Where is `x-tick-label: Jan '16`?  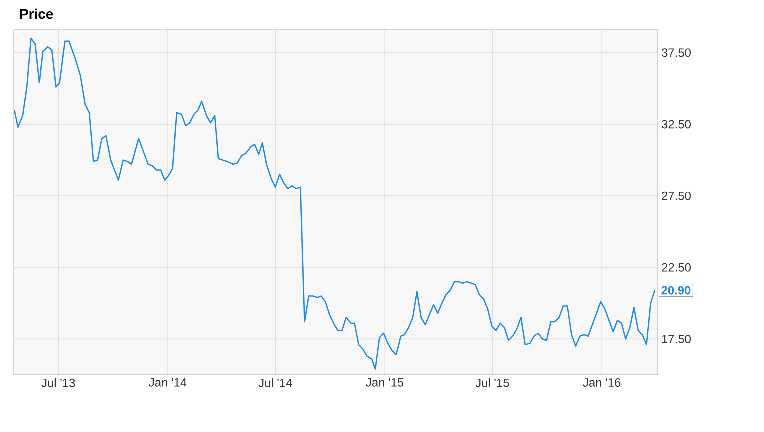 x-tick-label: Jan '16 is located at coordinates (602, 382).